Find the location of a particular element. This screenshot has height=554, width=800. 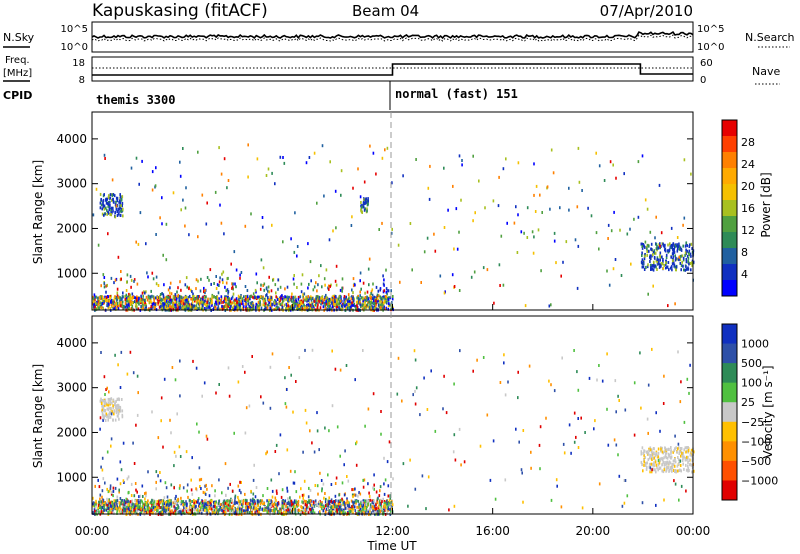

cpid-mode-1: themis 3300 is located at coordinates (135, 100).